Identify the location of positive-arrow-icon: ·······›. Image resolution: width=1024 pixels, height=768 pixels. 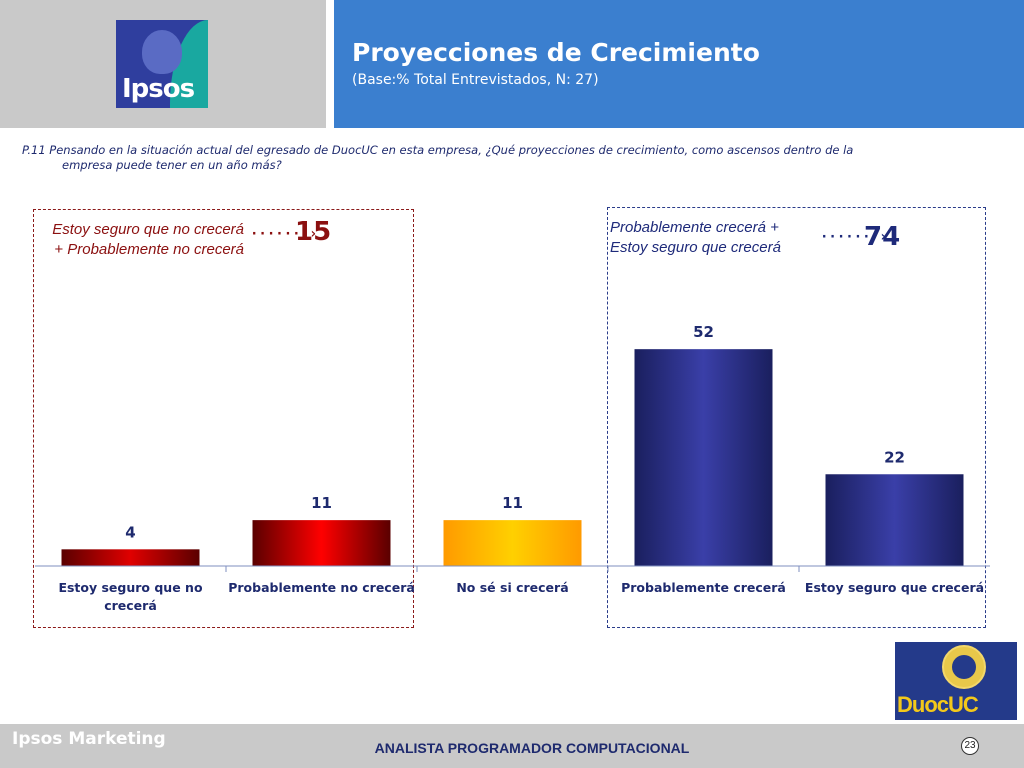
(854, 237).